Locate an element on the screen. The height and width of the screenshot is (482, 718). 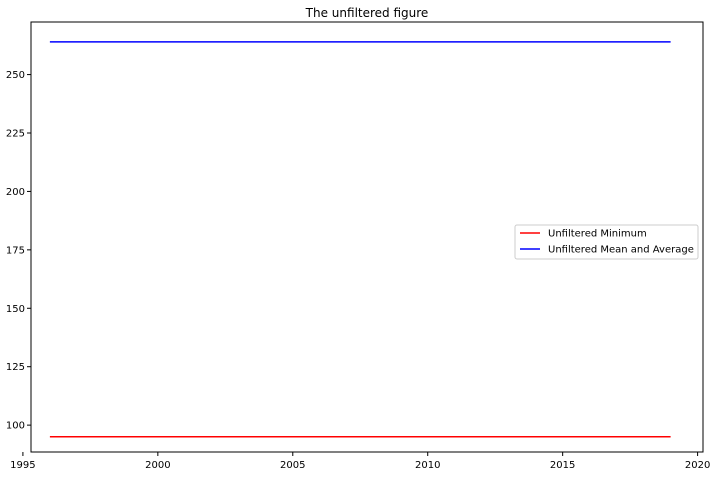
y-tick-label: 125 is located at coordinates (15, 367).